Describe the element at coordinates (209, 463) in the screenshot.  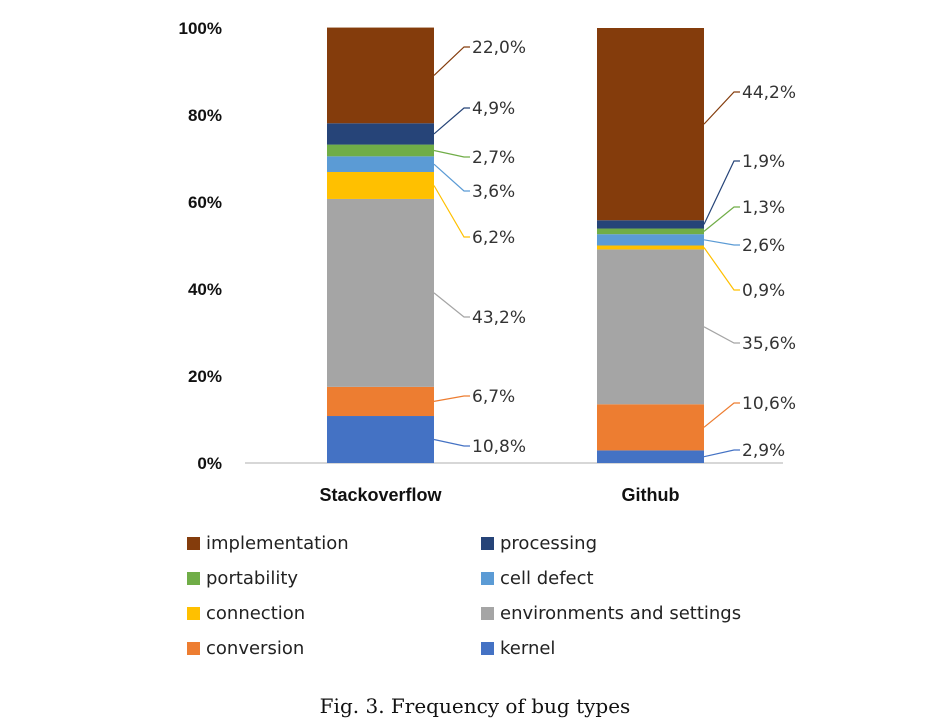
I see `y-tick-label: 0%` at that location.